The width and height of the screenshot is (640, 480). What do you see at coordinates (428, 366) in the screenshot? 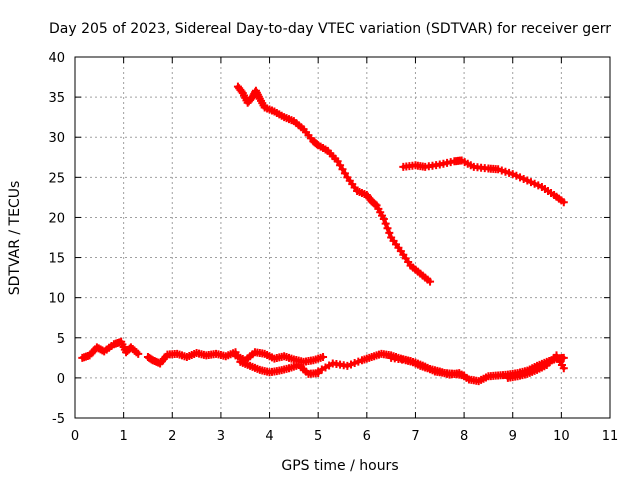
I see `series-arc-8-markers` at bounding box center [428, 366].